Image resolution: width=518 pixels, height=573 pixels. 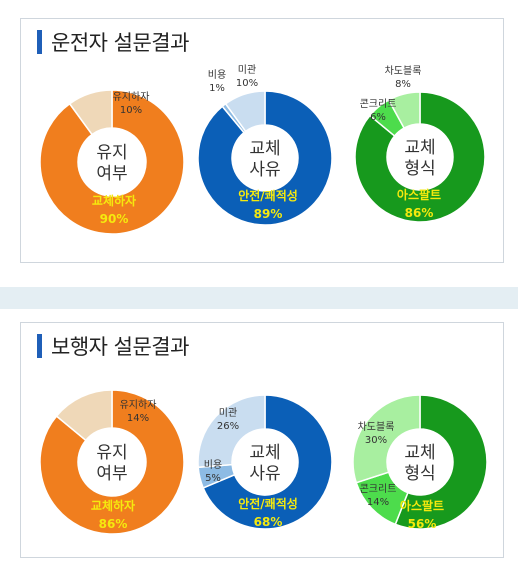 What do you see at coordinates (228, 426) in the screenshot?
I see `slice-value: 26%` at bounding box center [228, 426].